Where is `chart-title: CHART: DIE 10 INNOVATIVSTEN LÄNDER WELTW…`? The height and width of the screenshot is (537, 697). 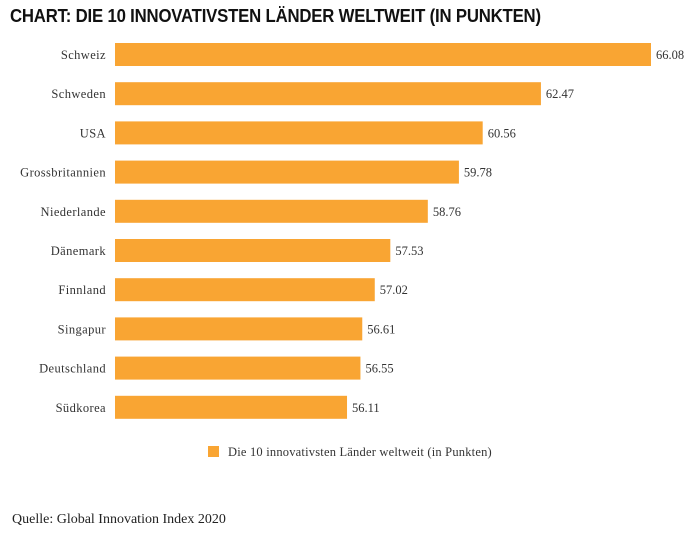 chart-title: CHART: DIE 10 INNOVATIVSTEN LÄNDER WELTW… is located at coordinates (275, 16).